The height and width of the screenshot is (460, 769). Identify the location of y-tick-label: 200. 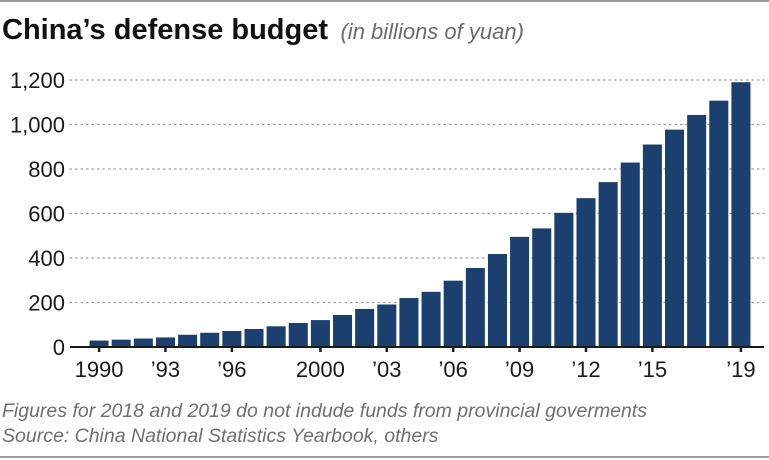
(46, 303).